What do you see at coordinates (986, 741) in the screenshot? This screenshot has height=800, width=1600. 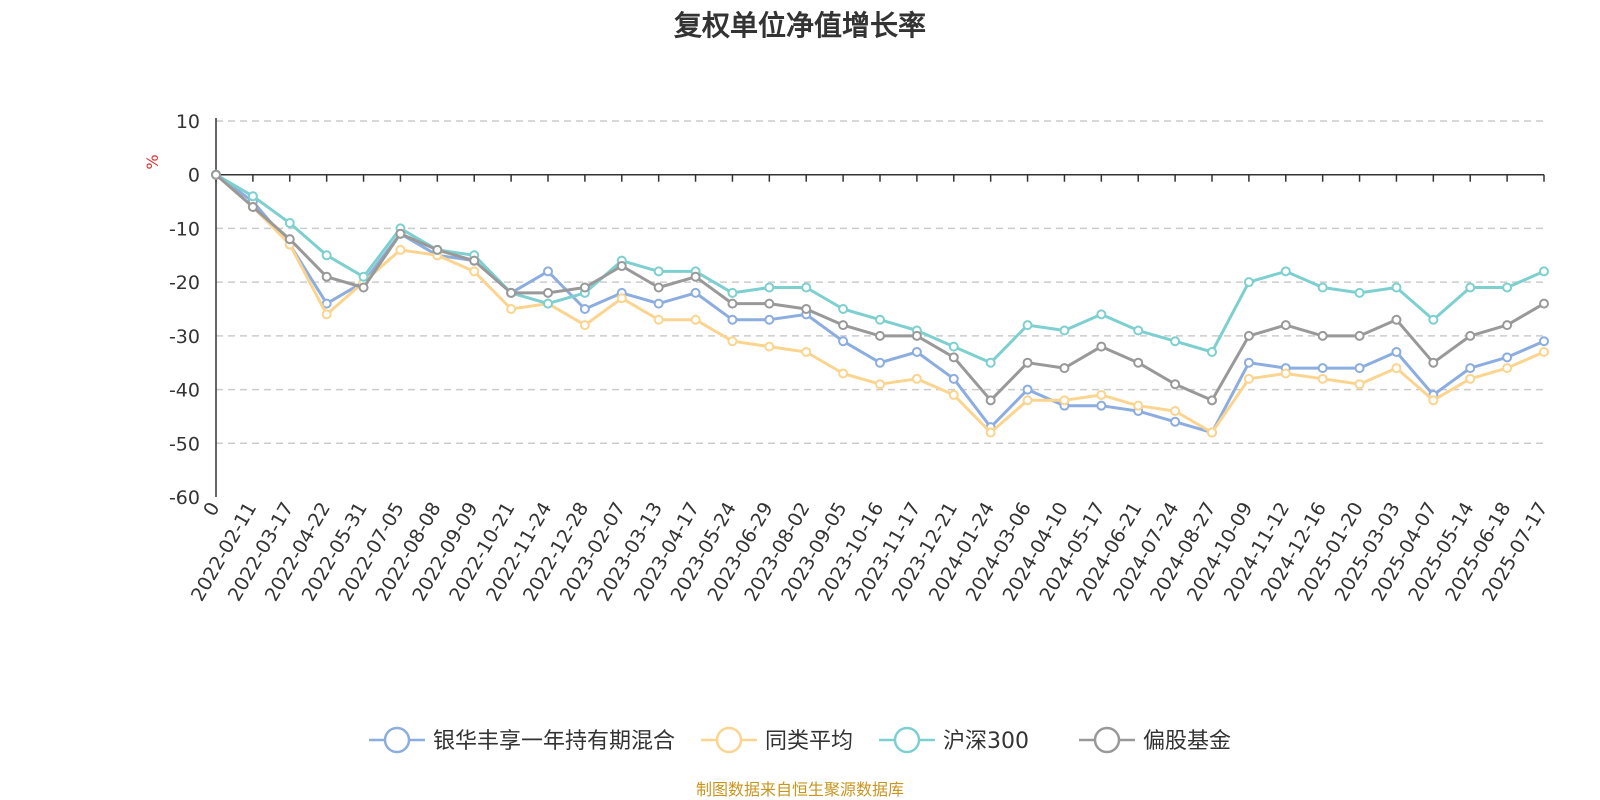 I see `legend-label: 沪深300` at bounding box center [986, 741].